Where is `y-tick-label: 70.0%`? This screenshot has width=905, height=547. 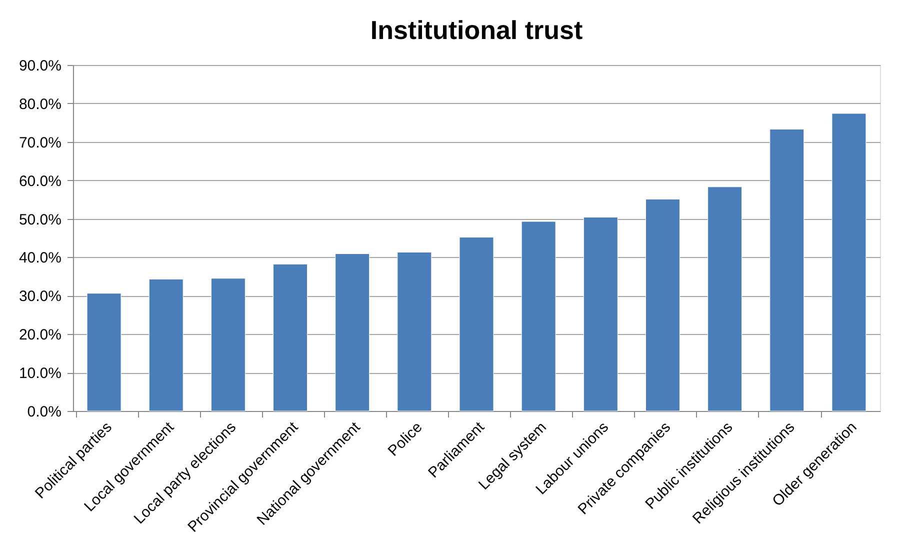 y-tick-label: 70.0% is located at coordinates (40, 143).